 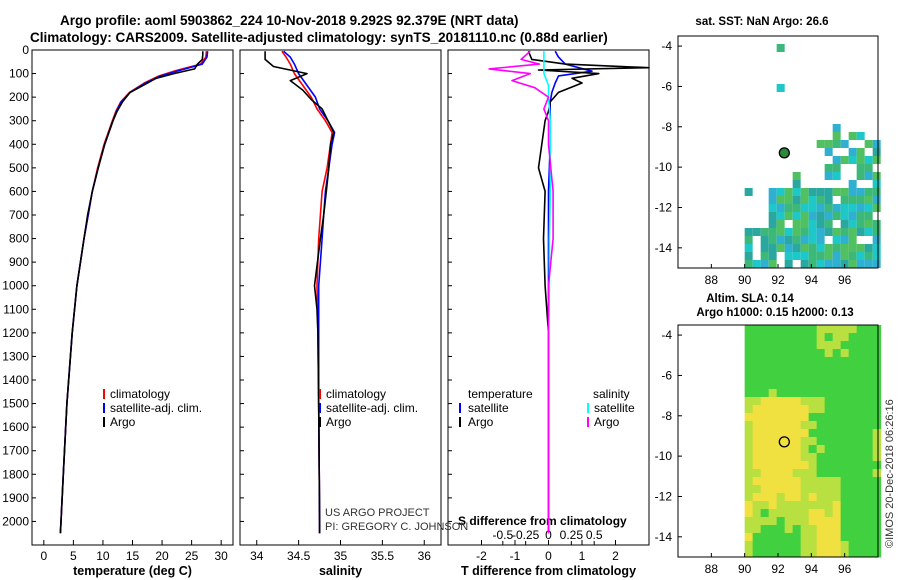 What do you see at coordinates (812, 569) in the screenshot?
I see `sla-map-xtick-label: 94` at bounding box center [812, 569].